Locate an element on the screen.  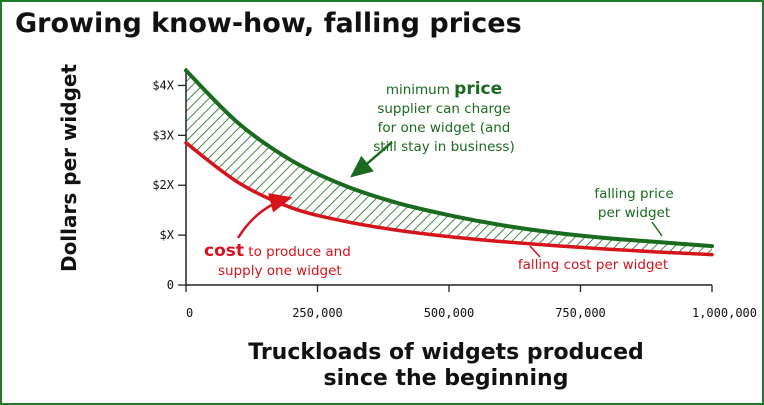
y-tick-label: $4X is located at coordinates (163, 85).